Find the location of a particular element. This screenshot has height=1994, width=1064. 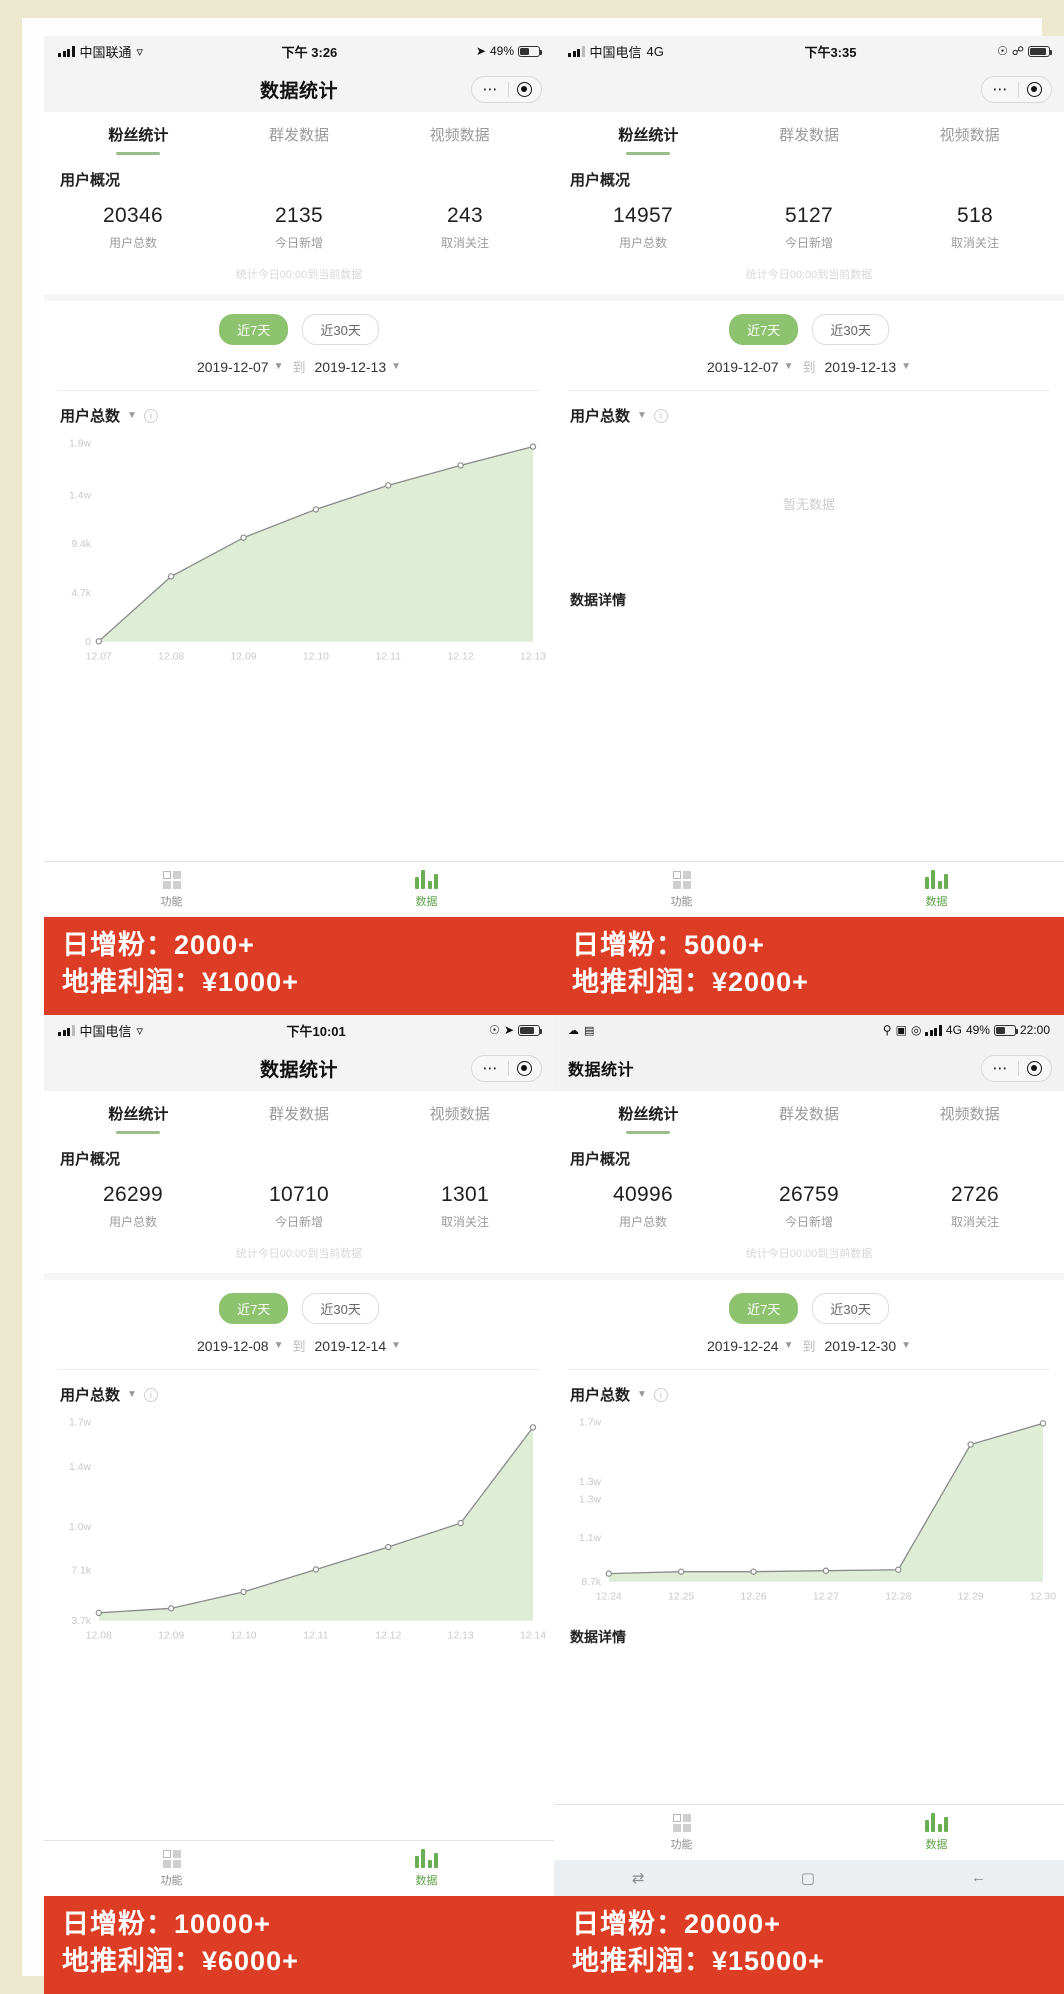

chart-header-3: 用户总数 ▼ i is located at coordinates (299, 1388).